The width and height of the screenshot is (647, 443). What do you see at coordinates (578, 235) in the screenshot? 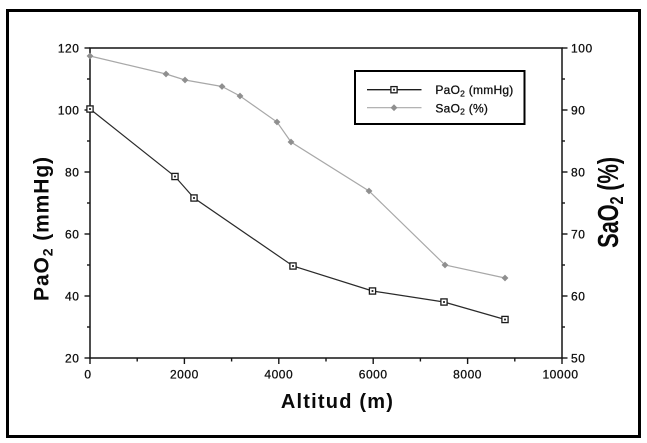
I see `svg-text: 70` at bounding box center [578, 235].